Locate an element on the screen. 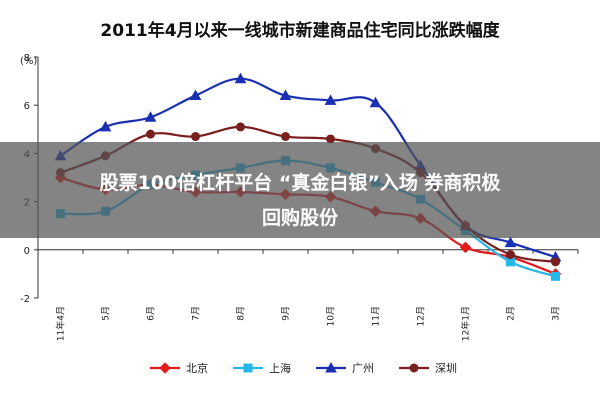 This screenshot has height=400, width=600. y-axis-unit-label: (%) is located at coordinates (28, 61).